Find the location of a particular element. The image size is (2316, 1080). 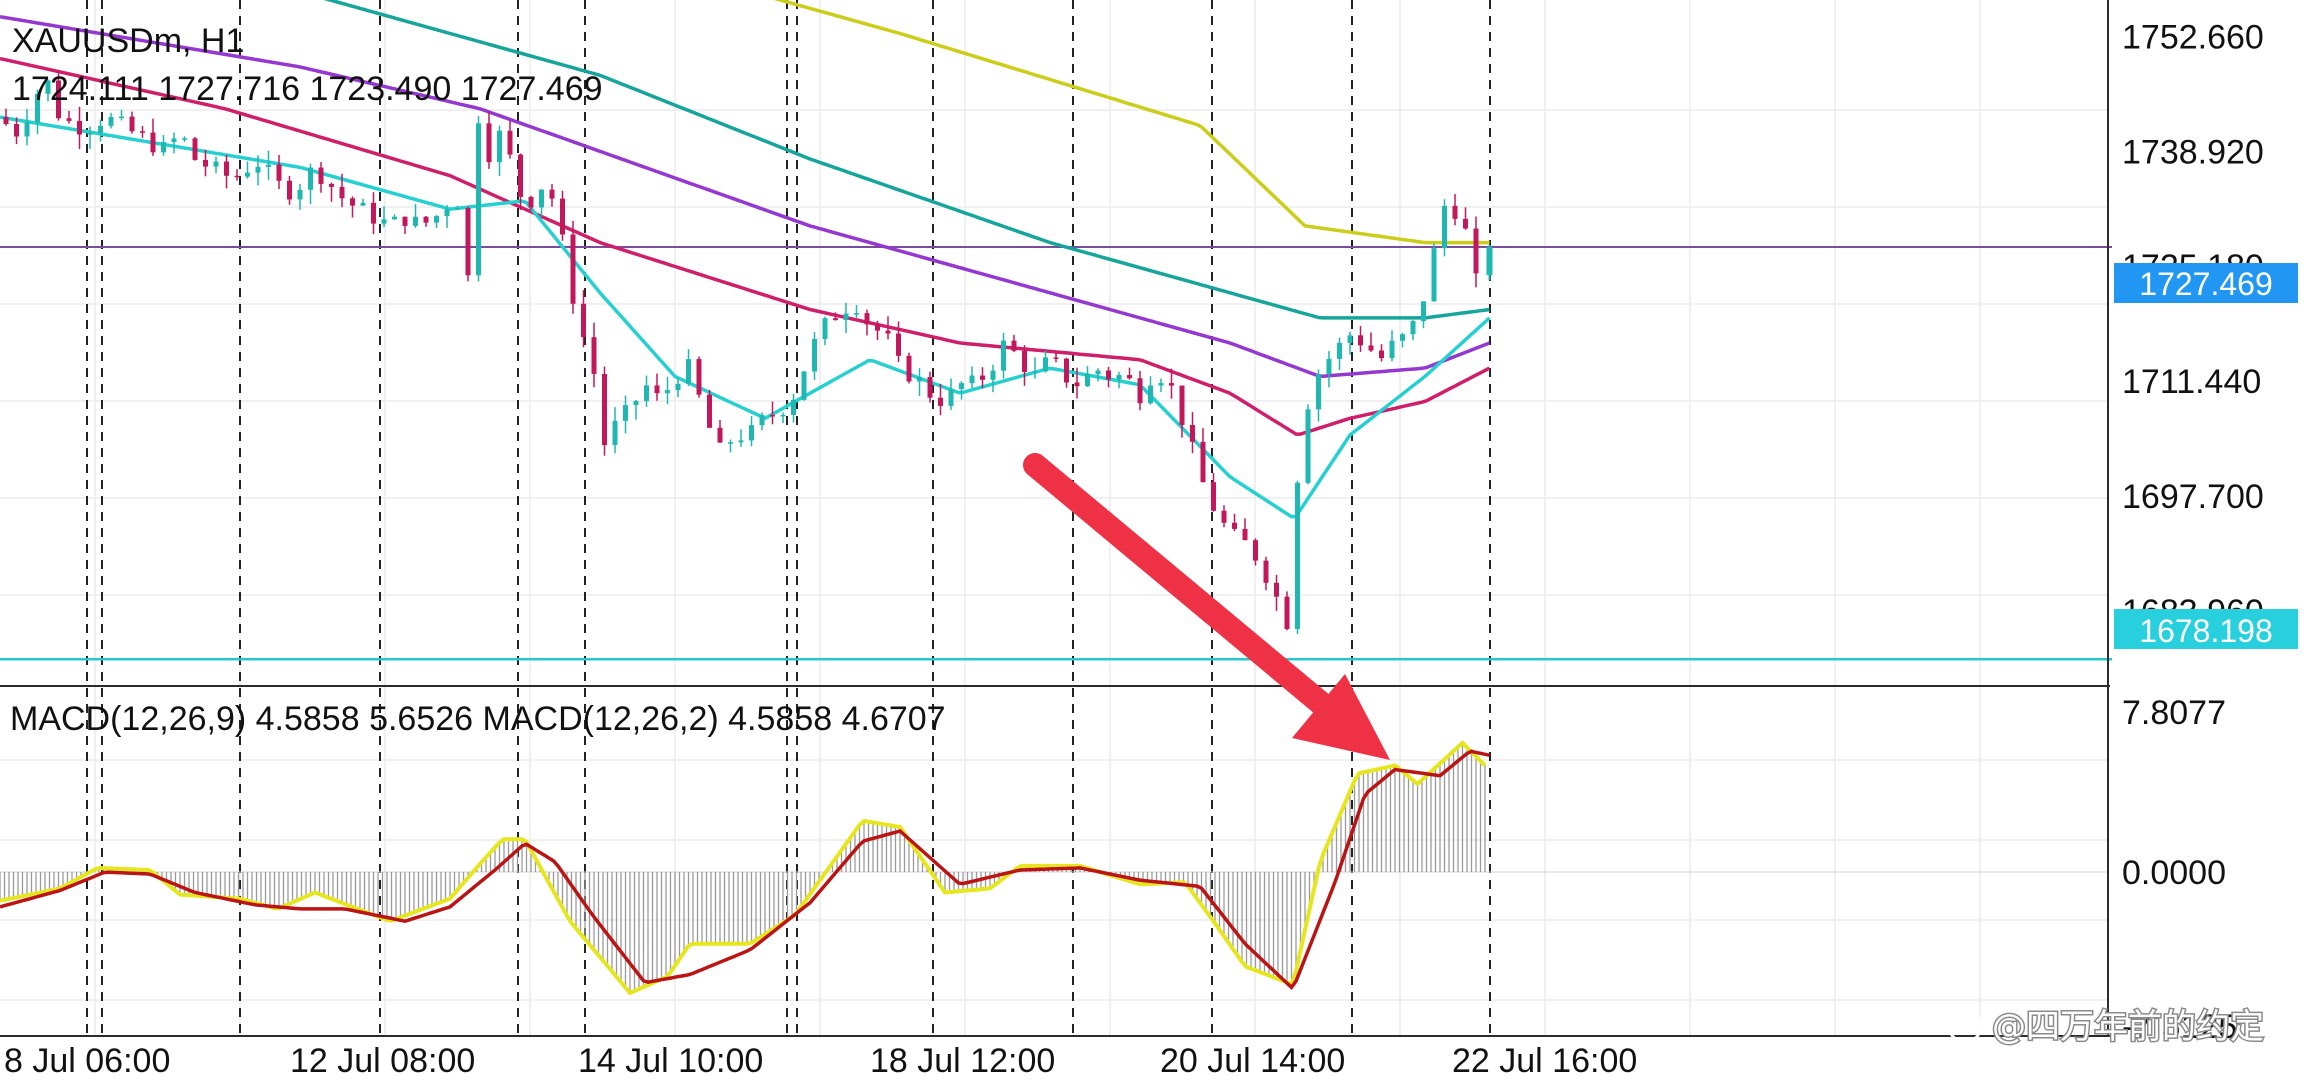

price-tick-label: 1711.440 is located at coordinates (2191, 382).